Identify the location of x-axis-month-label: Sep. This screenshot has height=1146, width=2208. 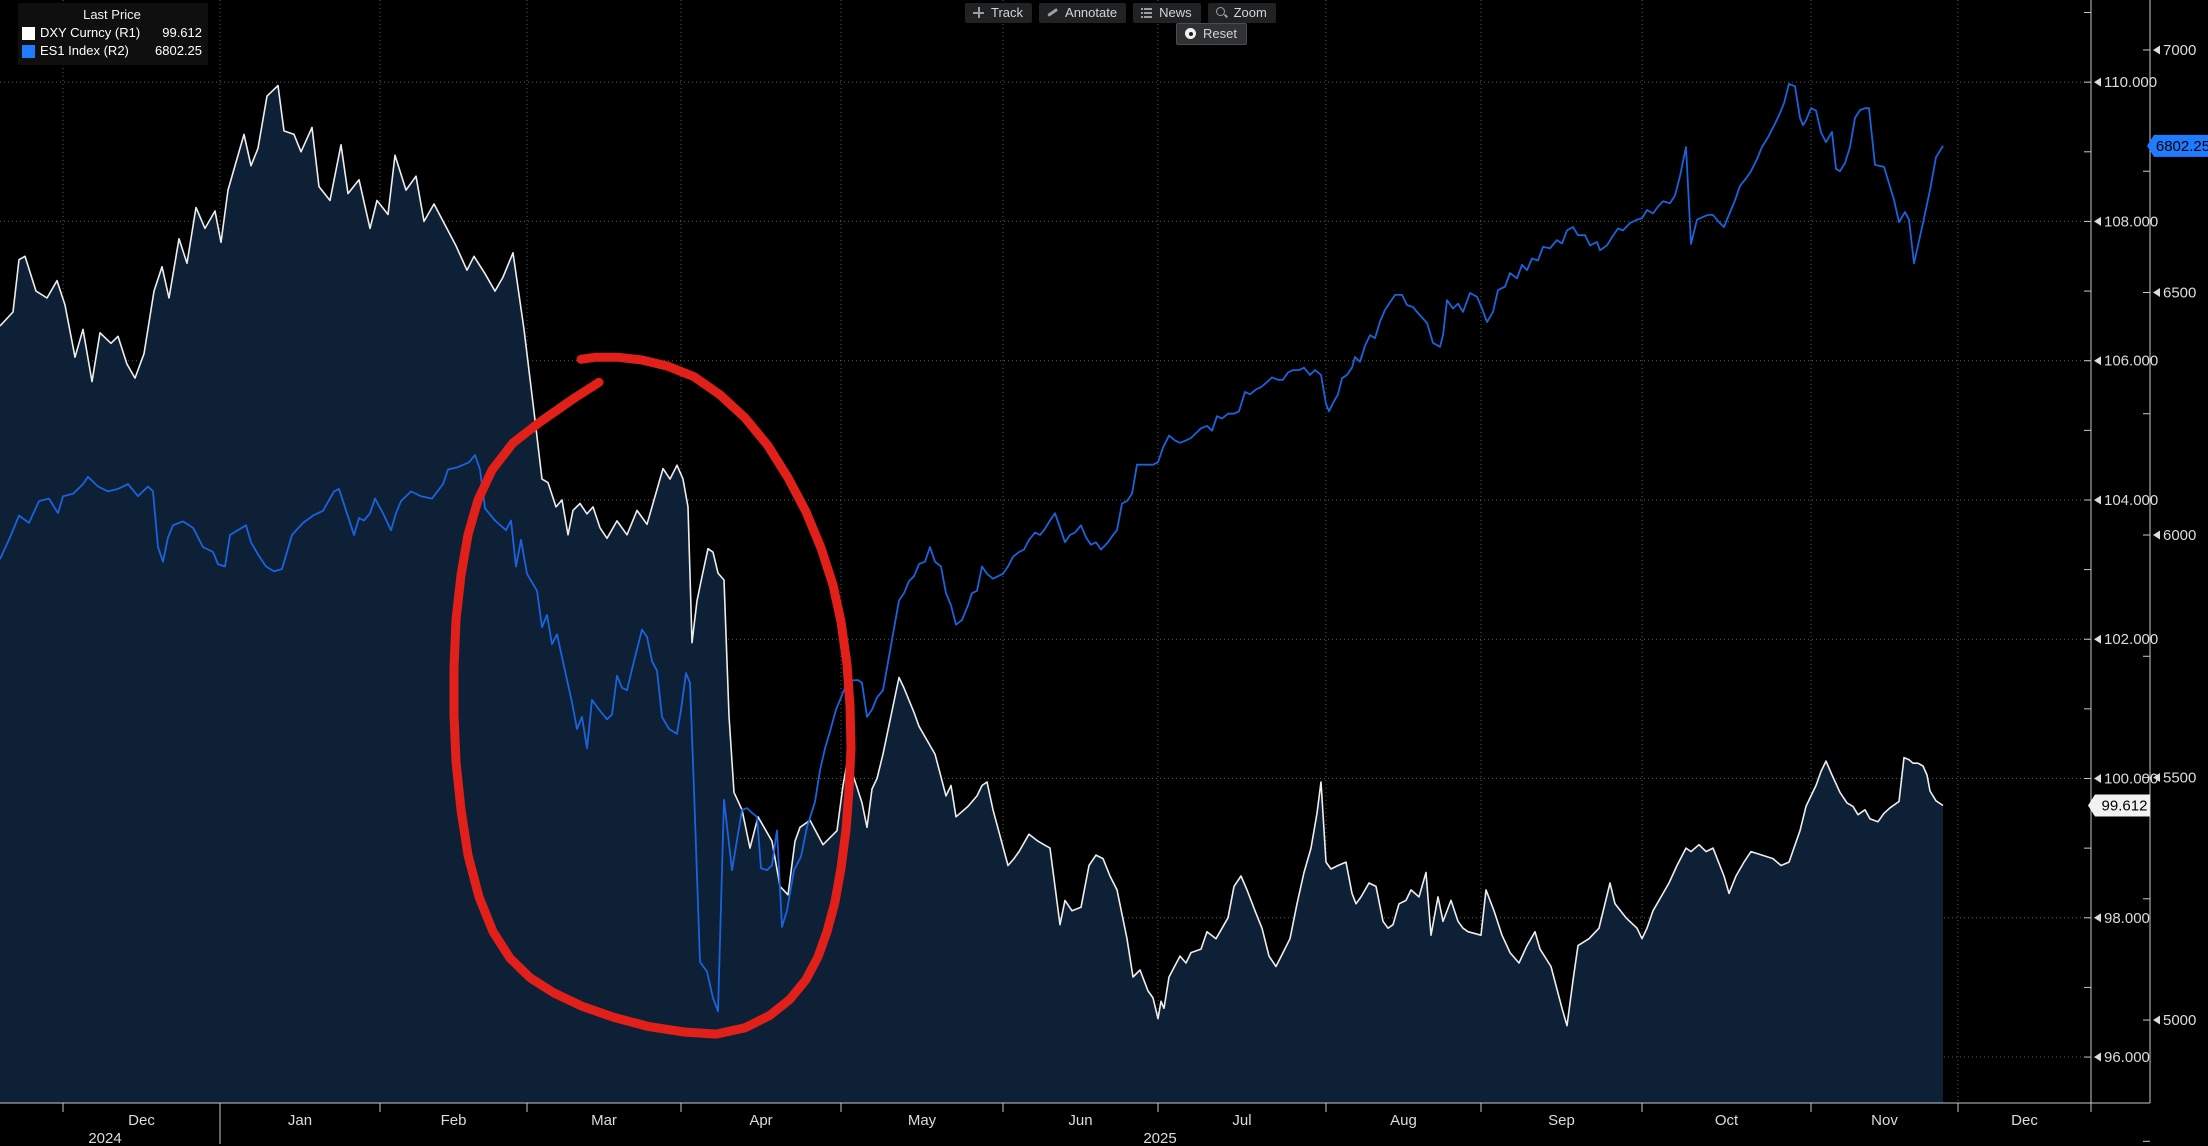
(1561, 1120).